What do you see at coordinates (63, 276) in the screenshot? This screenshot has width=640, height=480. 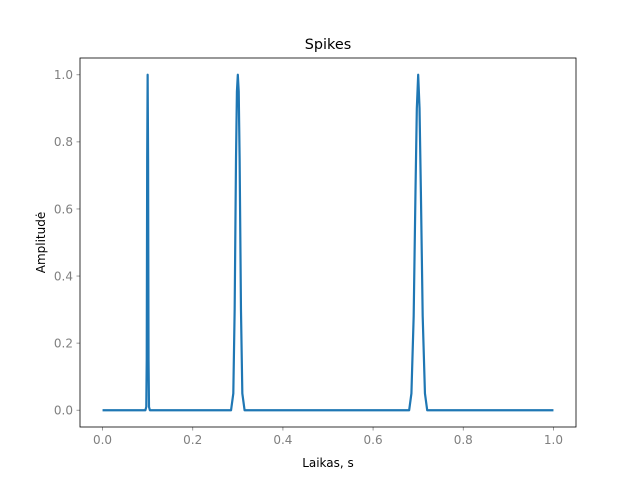 I see `y-tick-label: 0.4` at bounding box center [63, 276].